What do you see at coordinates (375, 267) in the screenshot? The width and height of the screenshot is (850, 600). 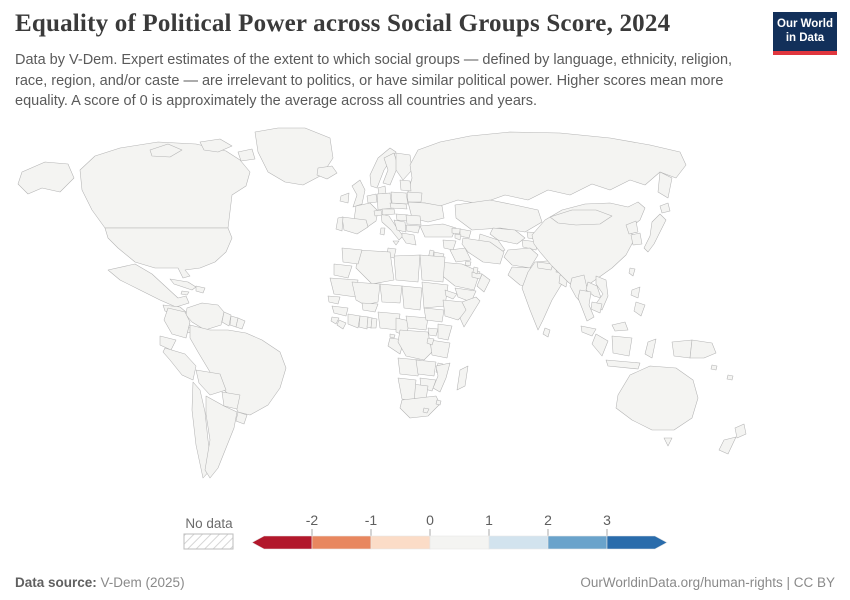 I see `country-algeria` at bounding box center [375, 267].